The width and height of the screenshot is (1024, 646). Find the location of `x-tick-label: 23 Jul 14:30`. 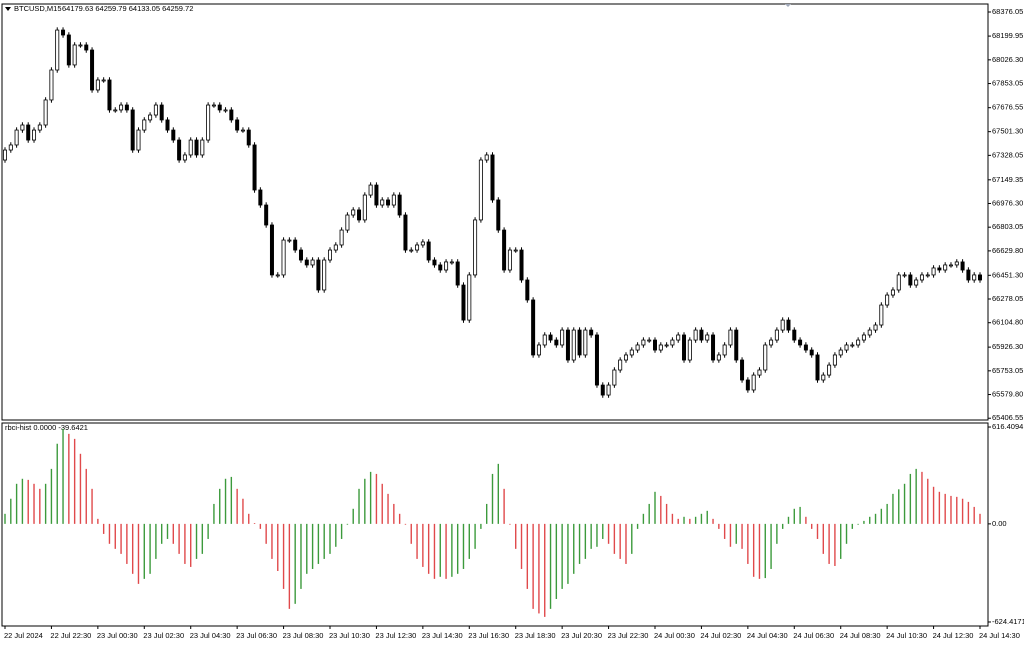

x-tick-label: 23 Jul 14:30 is located at coordinates (442, 635).